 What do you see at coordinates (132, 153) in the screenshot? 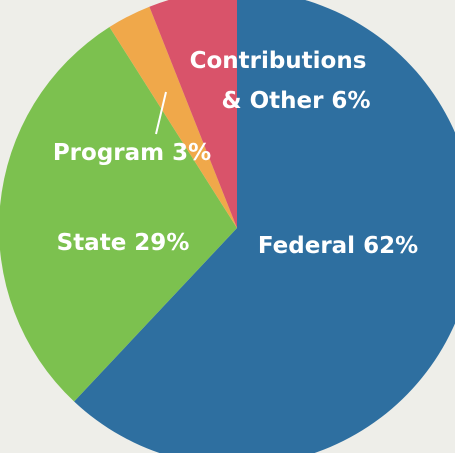
I see `label-program: Program 3%` at bounding box center [132, 153].